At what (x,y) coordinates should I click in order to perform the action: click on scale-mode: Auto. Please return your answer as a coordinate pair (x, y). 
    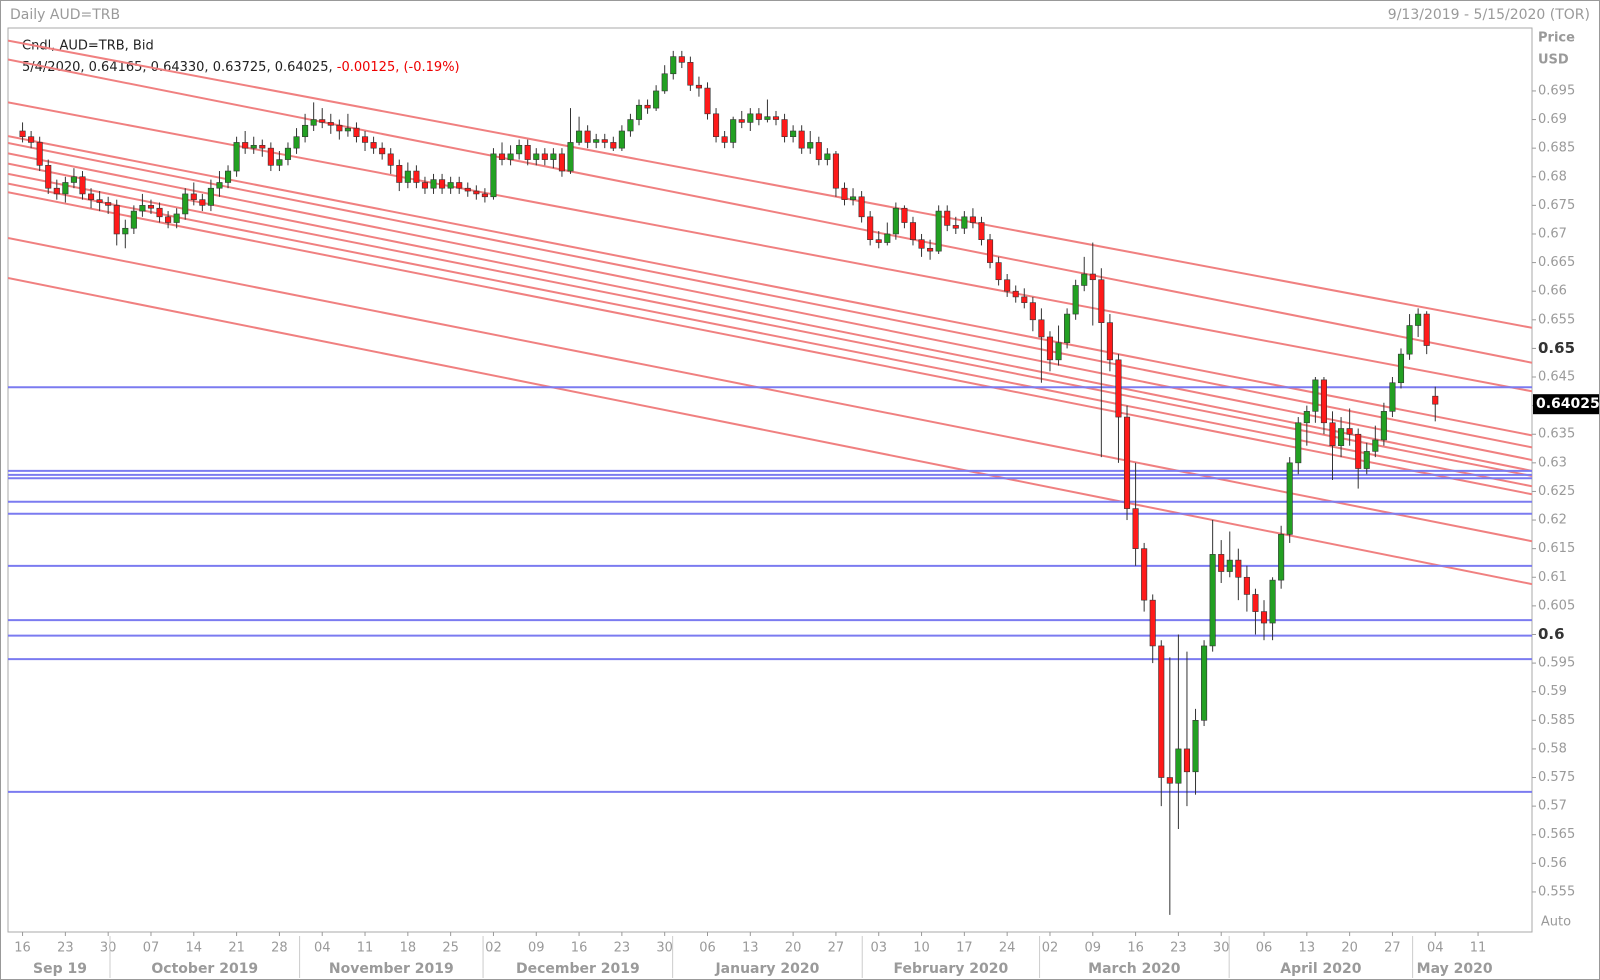
    Looking at the image, I should click on (1556, 922).